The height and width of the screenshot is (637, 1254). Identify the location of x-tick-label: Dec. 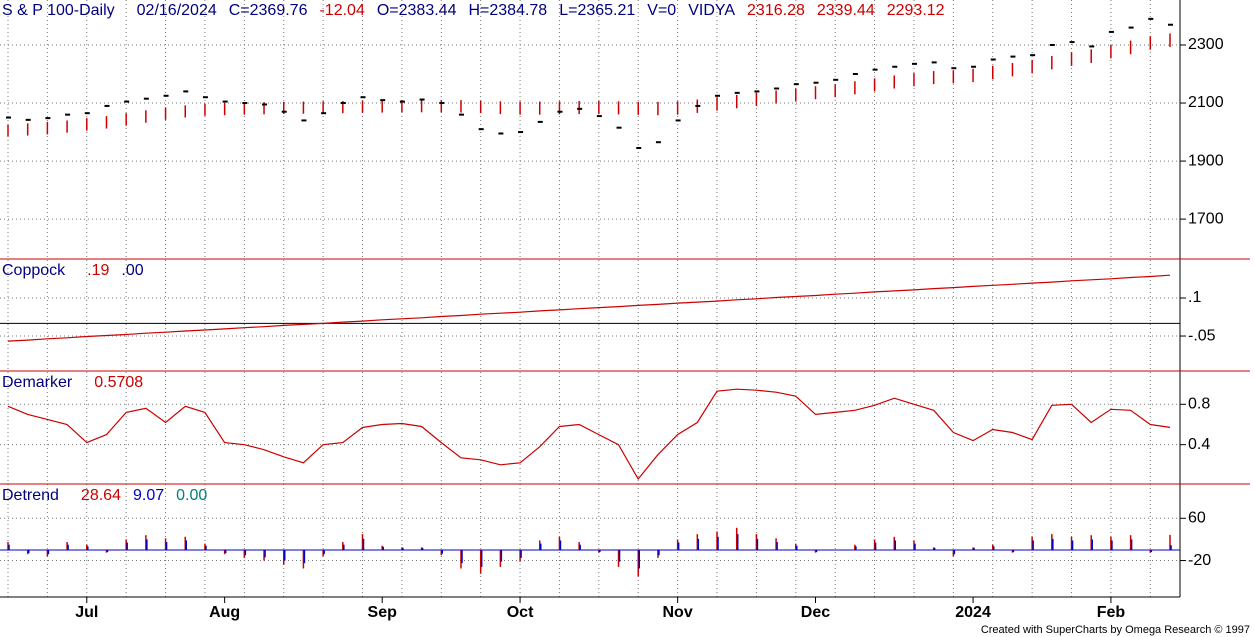
(815, 612).